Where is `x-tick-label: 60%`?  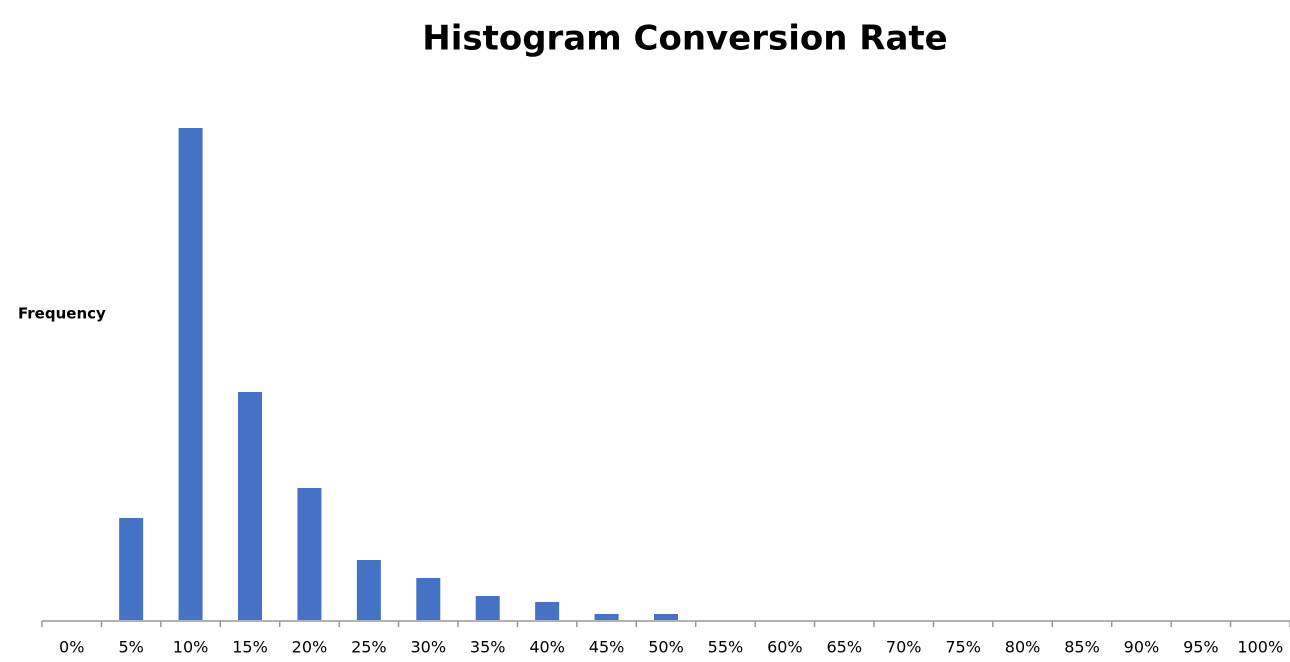 x-tick-label: 60% is located at coordinates (785, 647).